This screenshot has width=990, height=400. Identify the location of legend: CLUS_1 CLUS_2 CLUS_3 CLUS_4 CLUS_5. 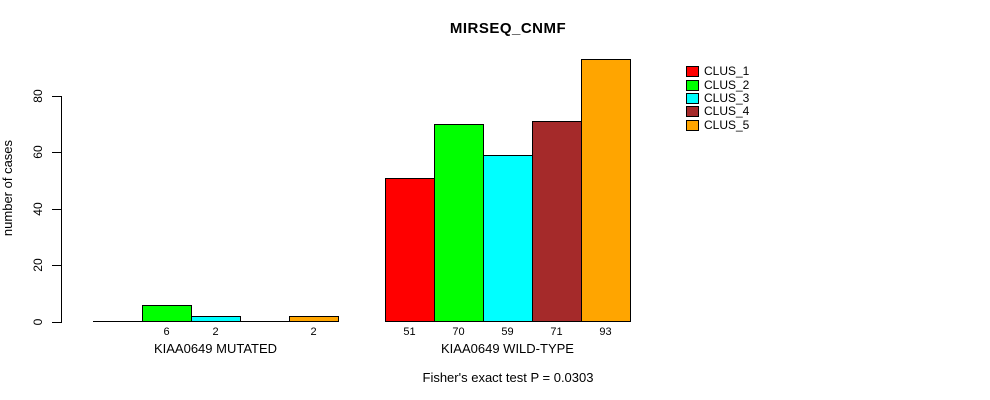
(717, 98).